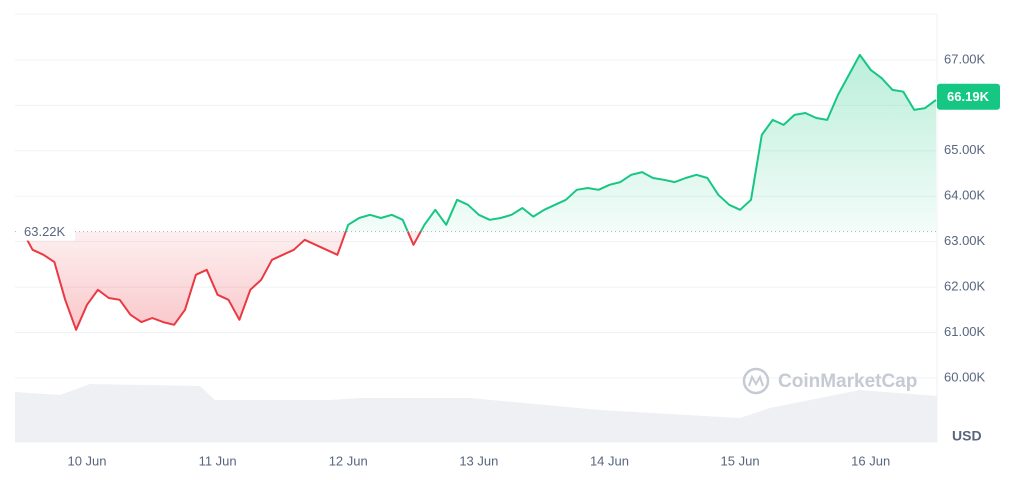 The width and height of the screenshot is (1016, 480). I want to click on x-tick-label: 12 Jun, so click(348, 460).